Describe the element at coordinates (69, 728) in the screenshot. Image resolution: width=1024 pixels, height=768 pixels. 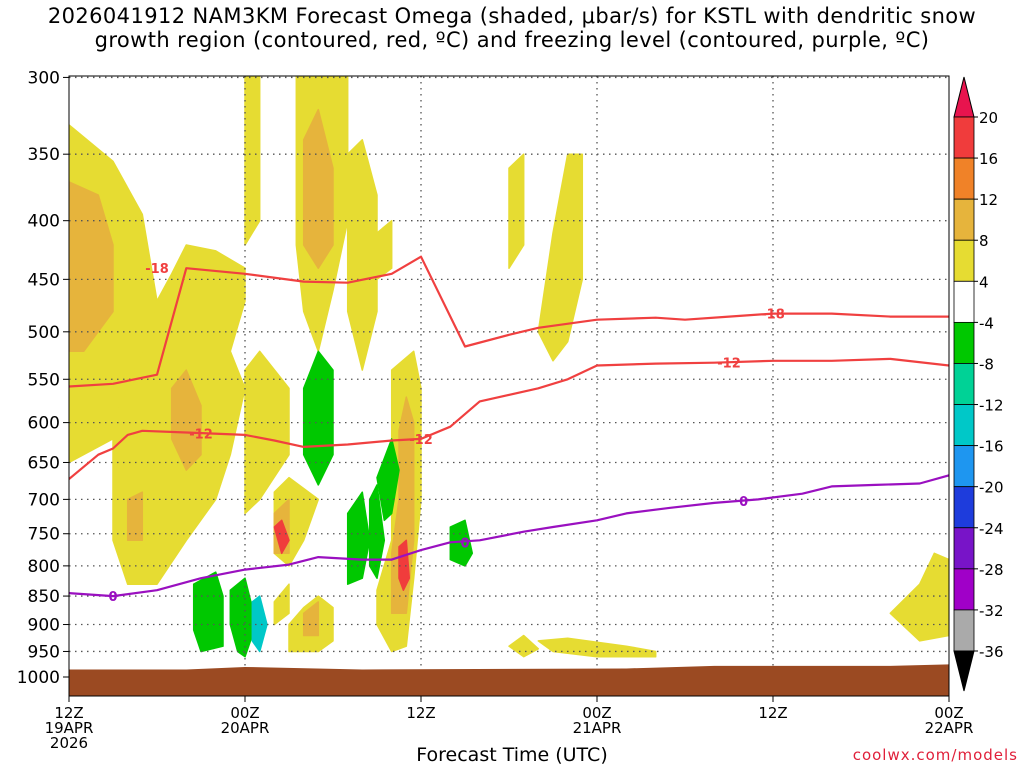
I see `x-tick-label: 19APR` at that location.